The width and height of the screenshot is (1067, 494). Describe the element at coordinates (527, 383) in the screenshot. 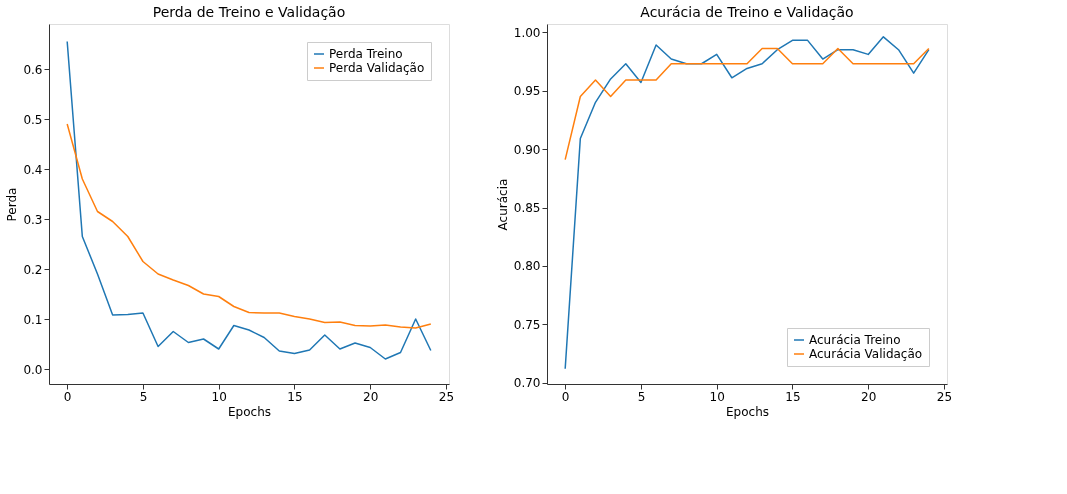

I see `y-tick-label: 0.70` at that location.